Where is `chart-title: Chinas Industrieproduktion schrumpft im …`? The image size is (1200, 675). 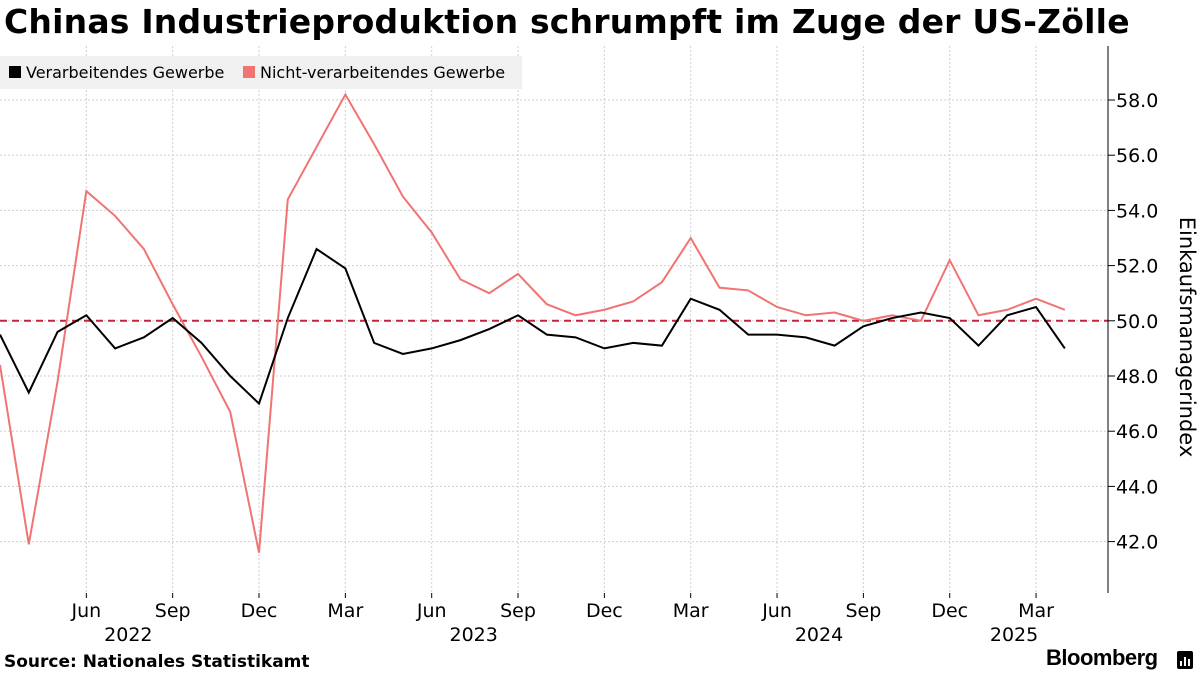 chart-title: Chinas Industrieproduktion schrumpft im … is located at coordinates (567, 21).